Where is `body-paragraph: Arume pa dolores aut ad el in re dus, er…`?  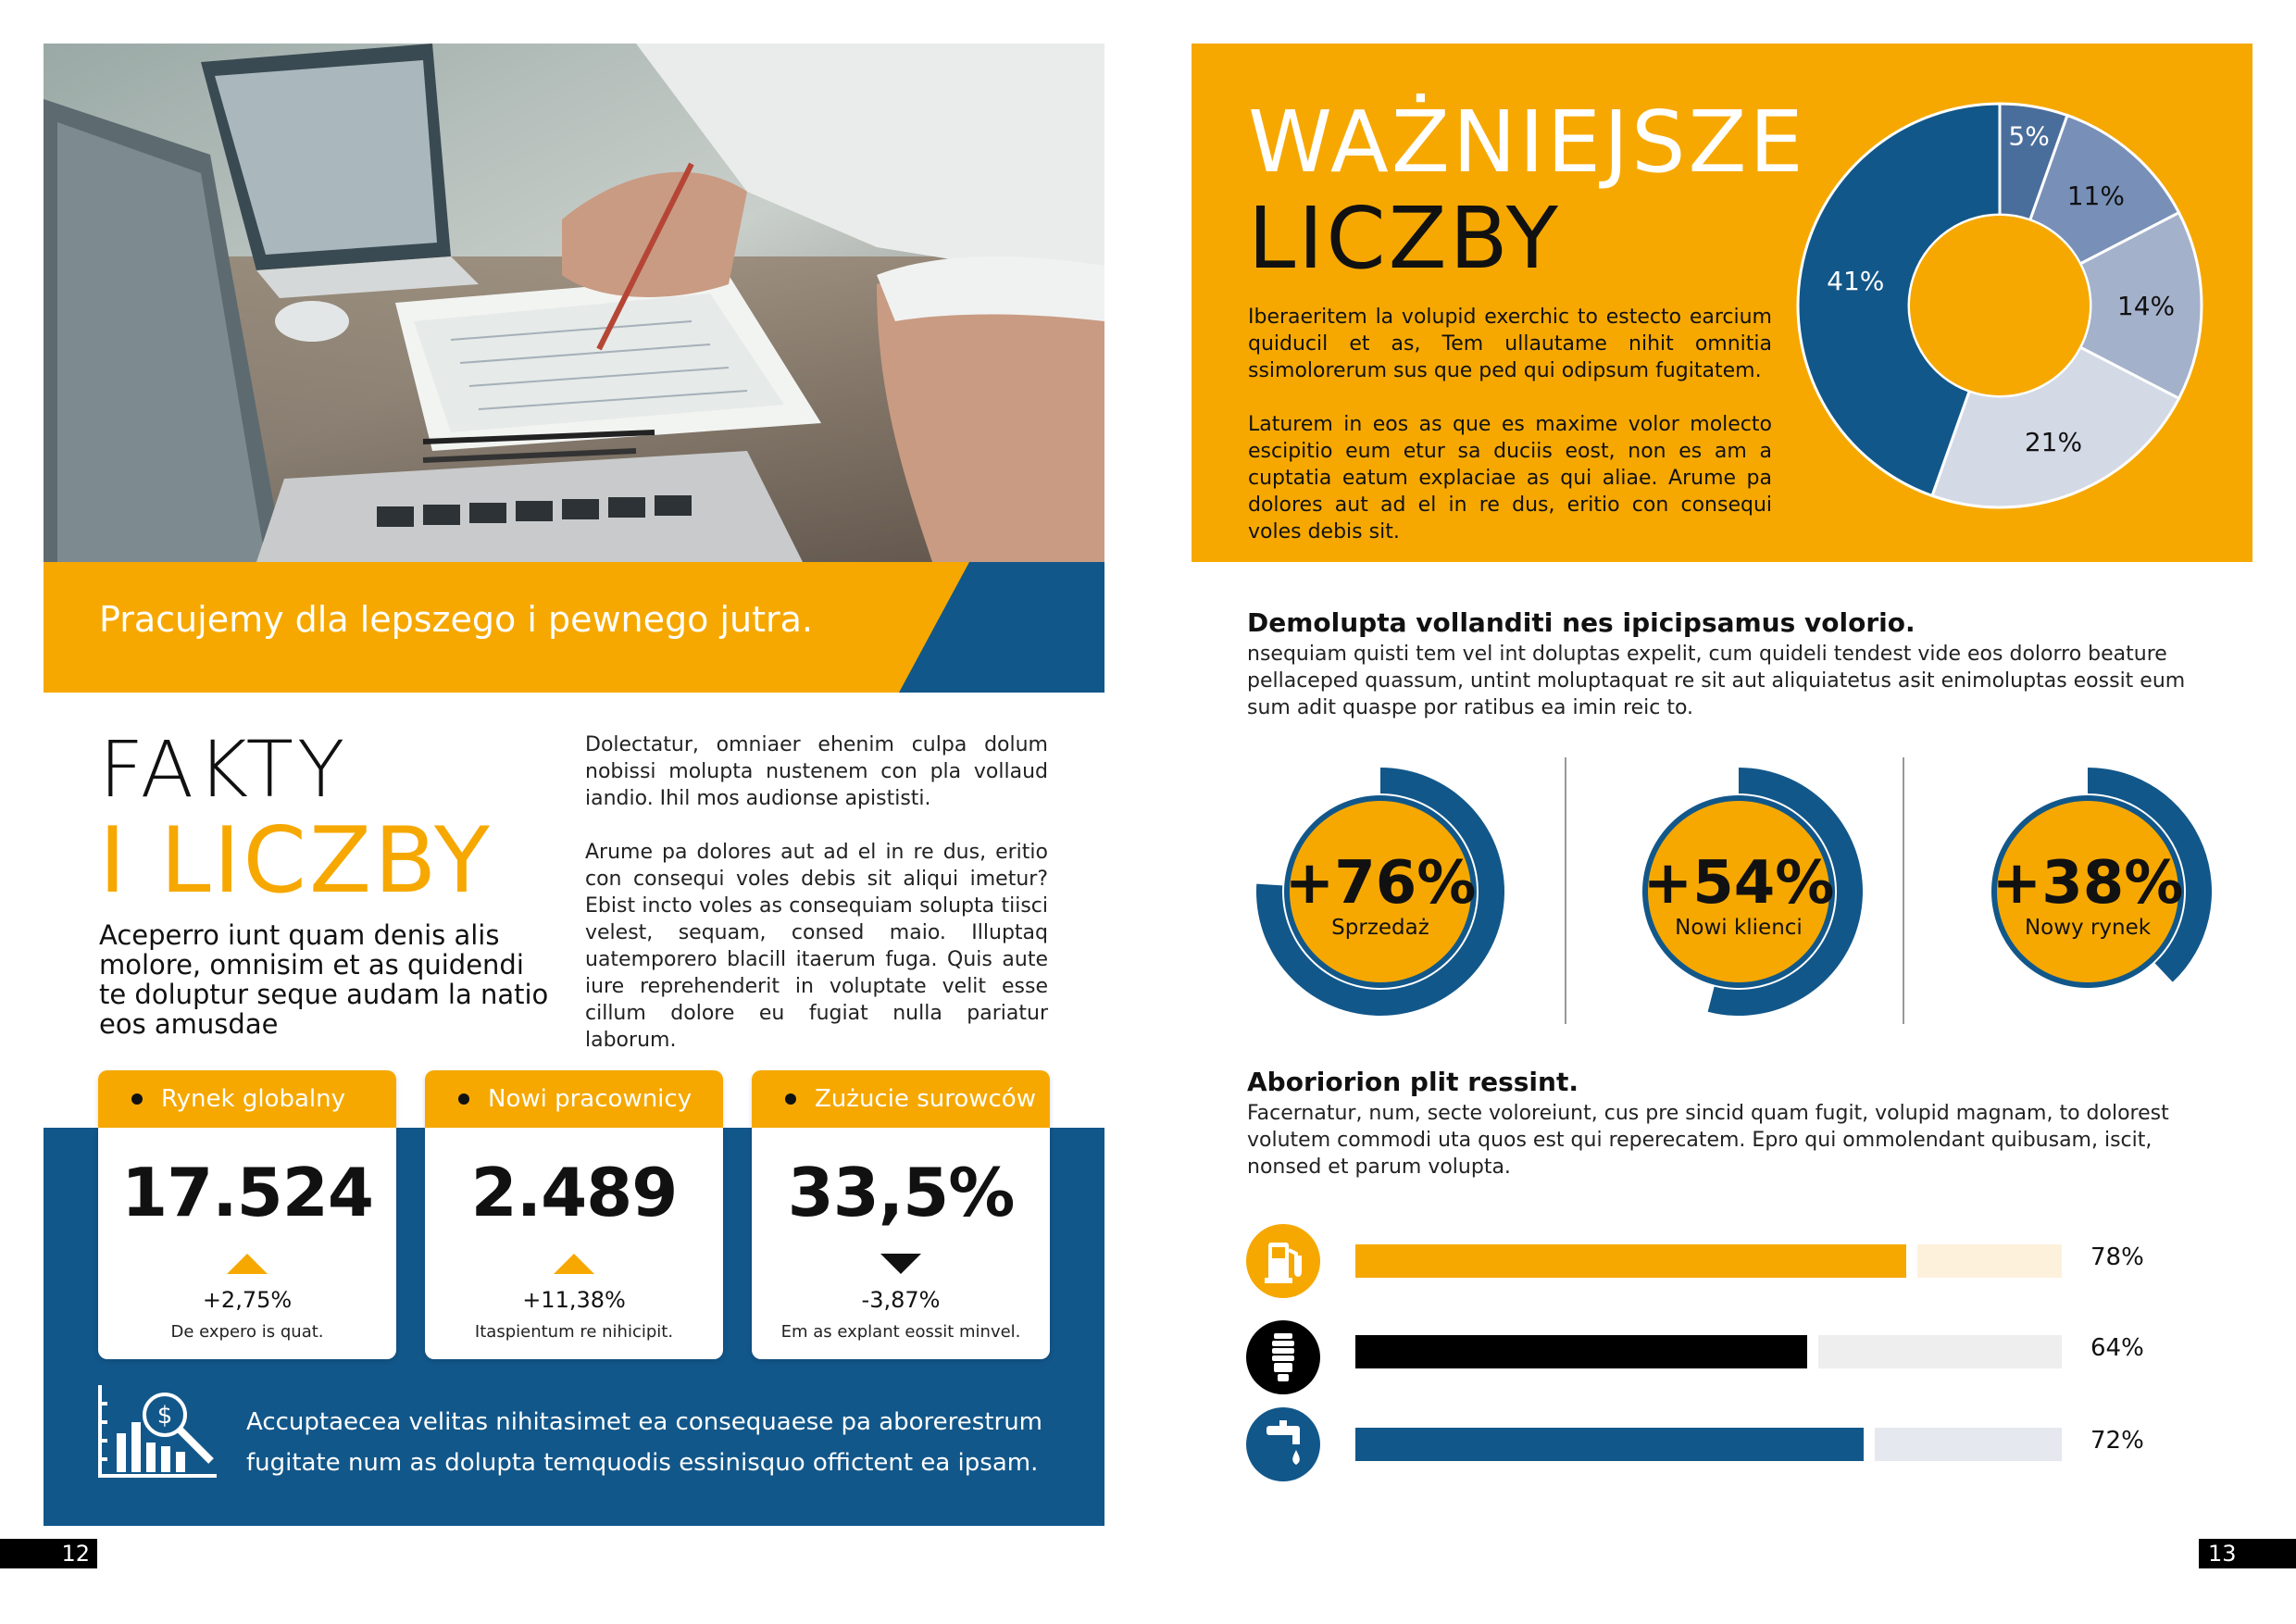
body-paragraph: Arume pa dolores aut ad el in re dus, er… is located at coordinates (816, 946).